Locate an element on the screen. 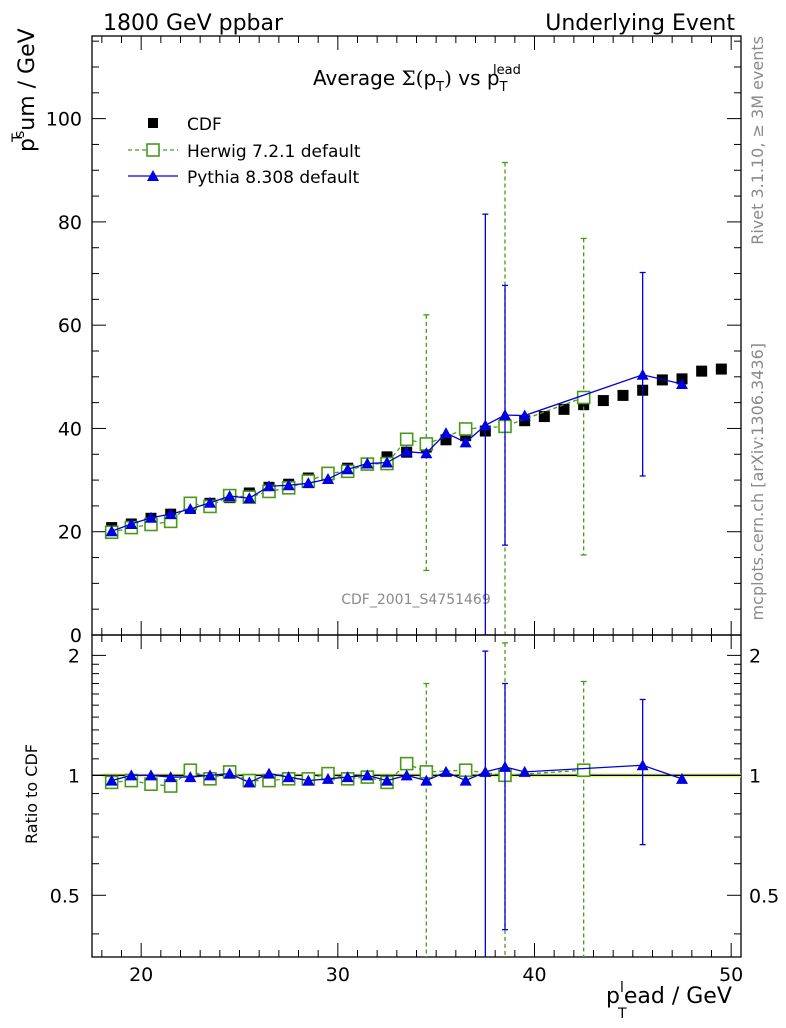 Image resolution: width=786 pixels, height=1028 pixels. y-tick-label: 60 is located at coordinates (70, 326).